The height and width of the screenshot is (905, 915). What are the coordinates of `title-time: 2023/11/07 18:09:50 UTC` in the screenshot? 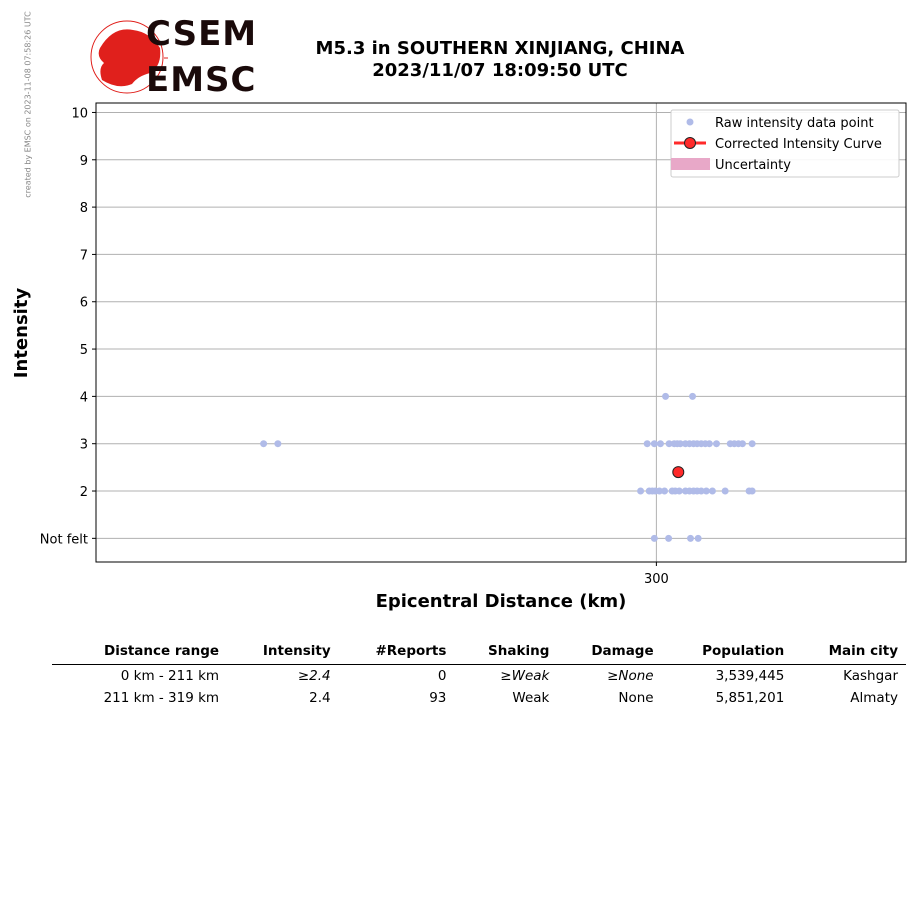 It's located at (500, 70).